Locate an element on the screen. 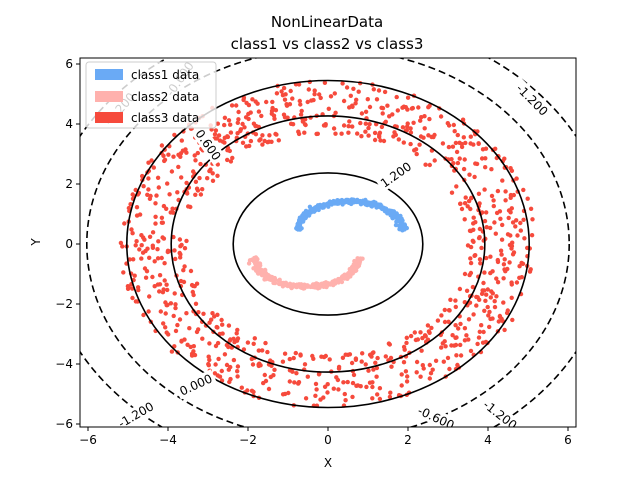  contour-label-bg is located at coordinates (500, 410).